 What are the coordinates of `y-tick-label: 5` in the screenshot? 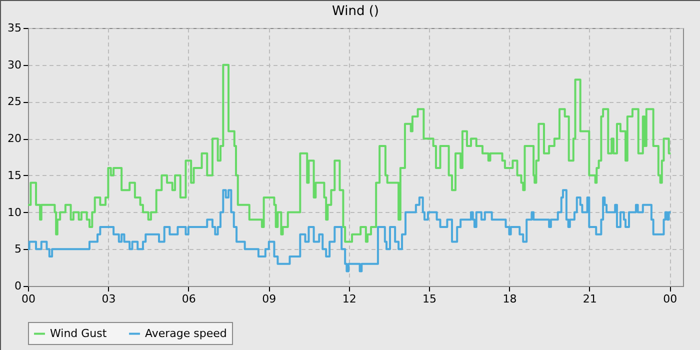 It's located at (18, 249).